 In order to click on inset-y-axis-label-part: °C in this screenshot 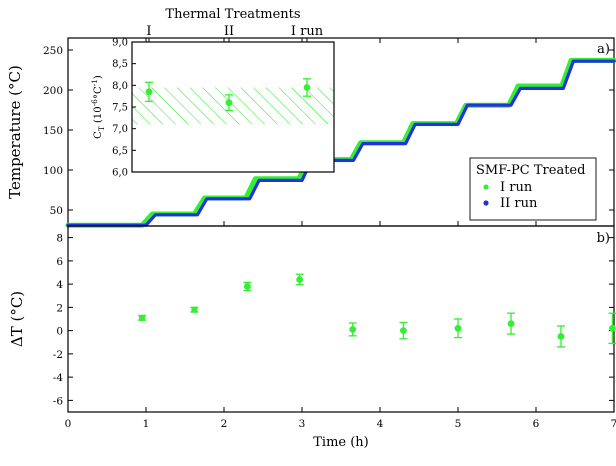, I will do `click(98, 92)`.